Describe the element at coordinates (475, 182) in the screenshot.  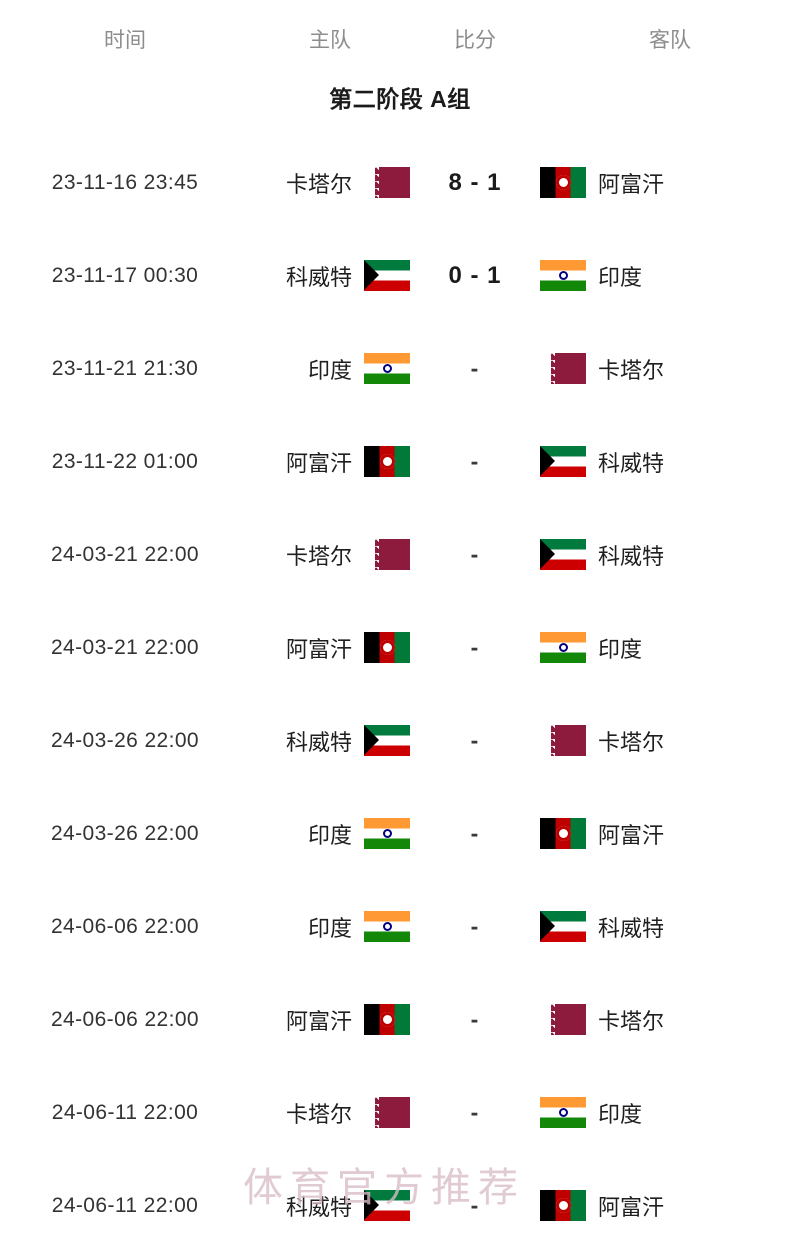
I see `match-score: 8 - 1` at that location.